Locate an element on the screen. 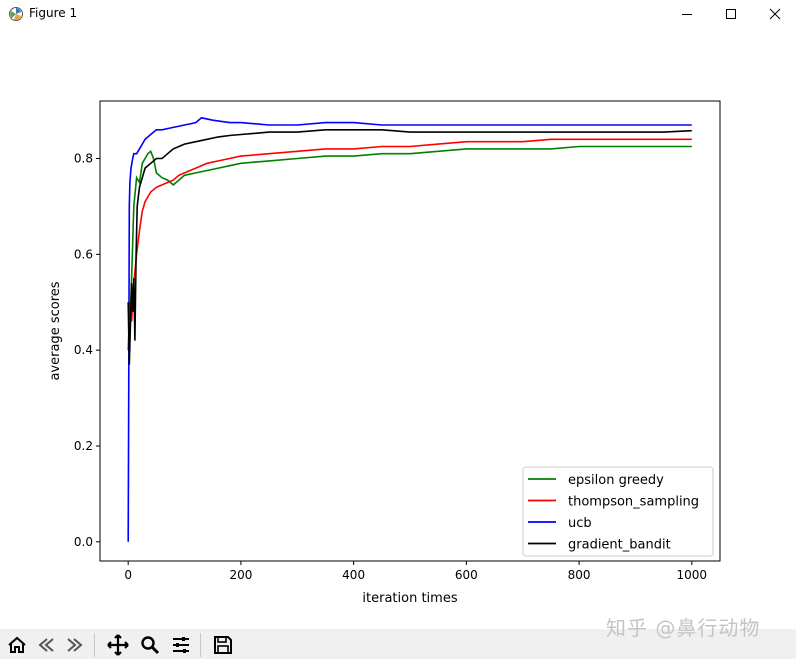  legend-label-2: ucb is located at coordinates (580, 523).